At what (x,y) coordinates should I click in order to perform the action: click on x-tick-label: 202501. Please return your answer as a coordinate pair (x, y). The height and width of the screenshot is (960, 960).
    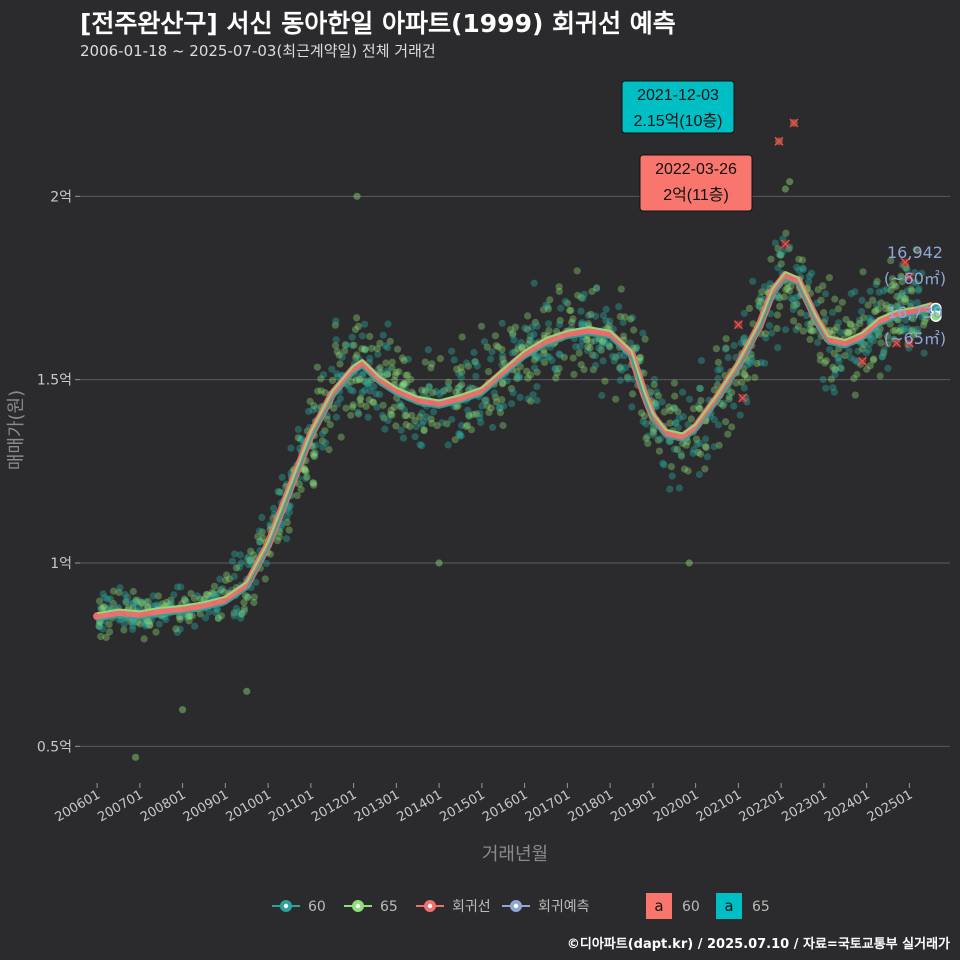
    Looking at the image, I should click on (890, 806).